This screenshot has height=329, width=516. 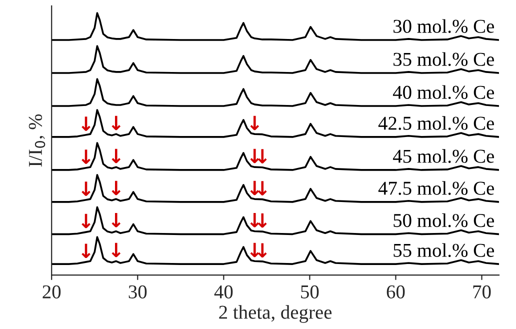 I want to click on y-axis-title: I/I$_{0}$, %, so click(x=37, y=140).